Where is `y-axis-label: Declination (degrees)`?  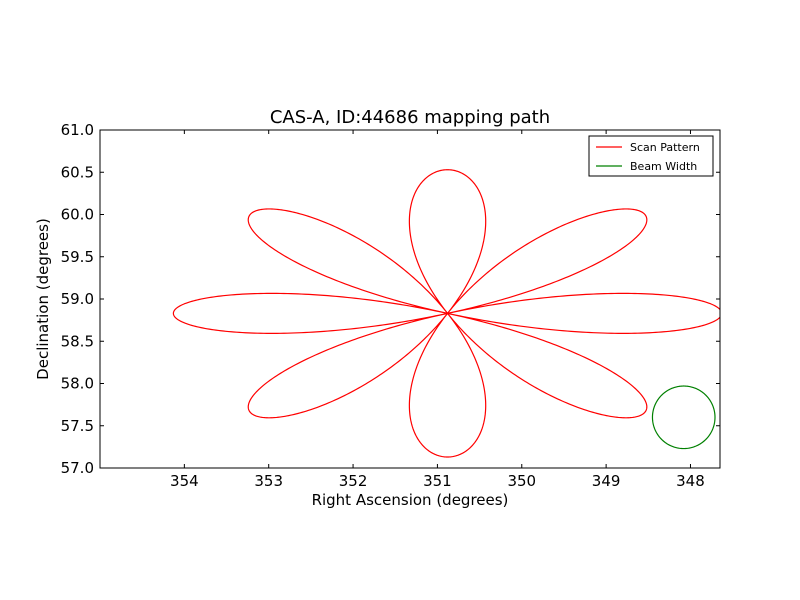
y-axis-label: Declination (degrees) is located at coordinates (43, 299).